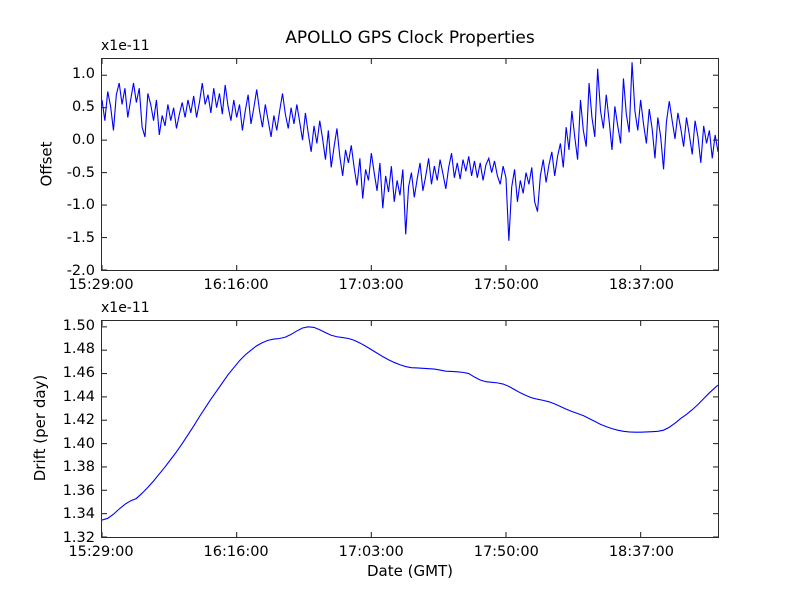  What do you see at coordinates (78, 349) in the screenshot?
I see `y-tick-label: 1.48` at bounding box center [78, 349].